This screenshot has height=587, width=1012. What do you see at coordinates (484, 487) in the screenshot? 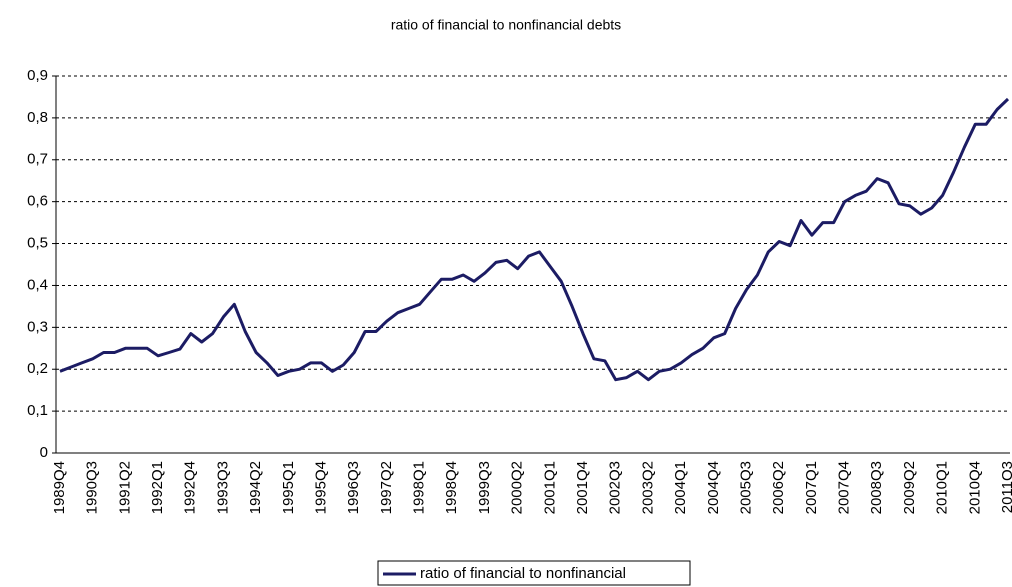
I see `x-tick-label: 1999Q3` at bounding box center [484, 487].